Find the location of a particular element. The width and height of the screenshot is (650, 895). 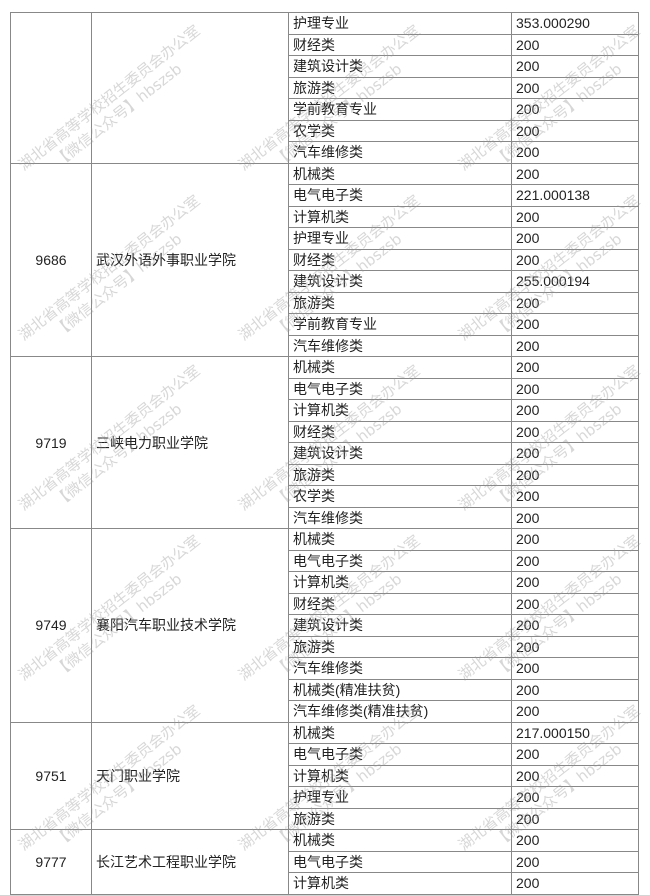

table-row: 汽车维修类(精准扶贫) 200 is located at coordinates (325, 711).